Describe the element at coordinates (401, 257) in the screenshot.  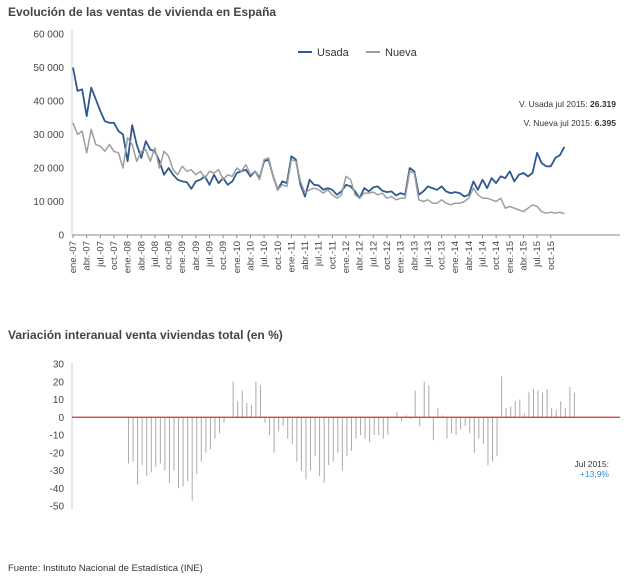
I see `x-tick-label: ene.-13` at that location.